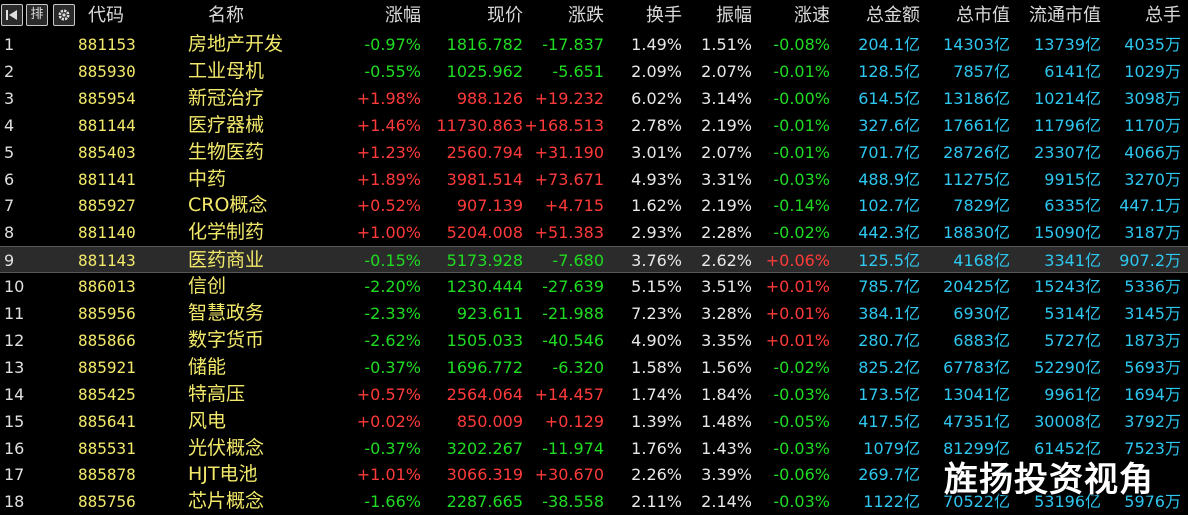 Image resolution: width=1188 pixels, height=515 pixels. Describe the element at coordinates (226, 124) in the screenshot. I see `sector-name: 医疗器械` at that location.